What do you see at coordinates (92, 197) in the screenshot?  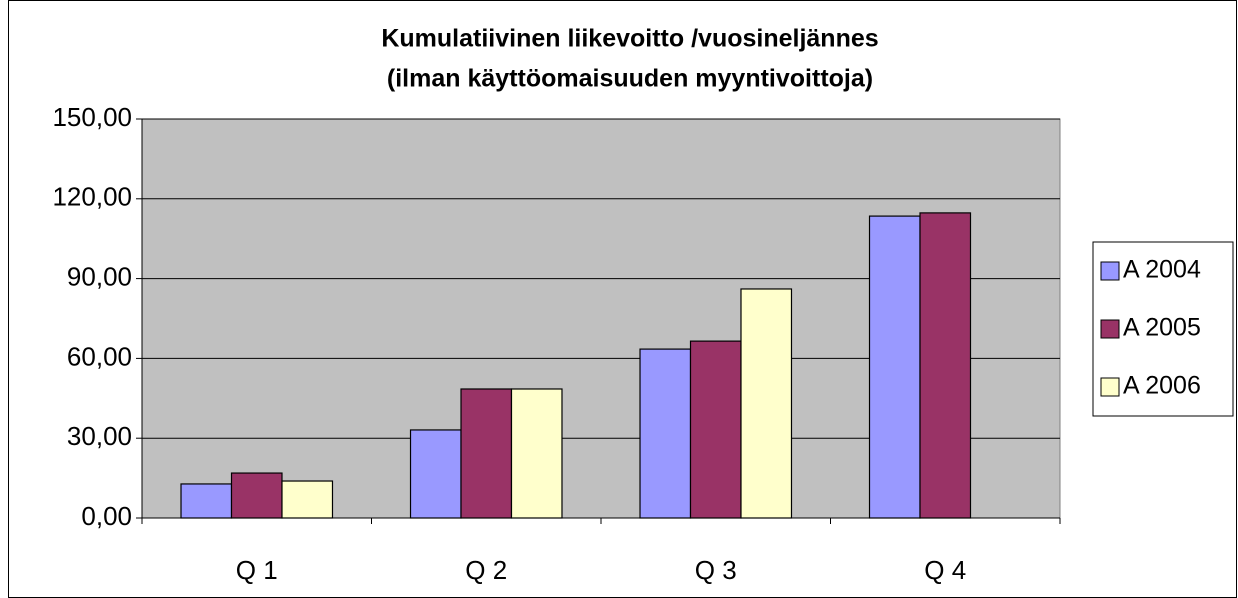 I see `y-tick-label: 120,00` at bounding box center [92, 197].